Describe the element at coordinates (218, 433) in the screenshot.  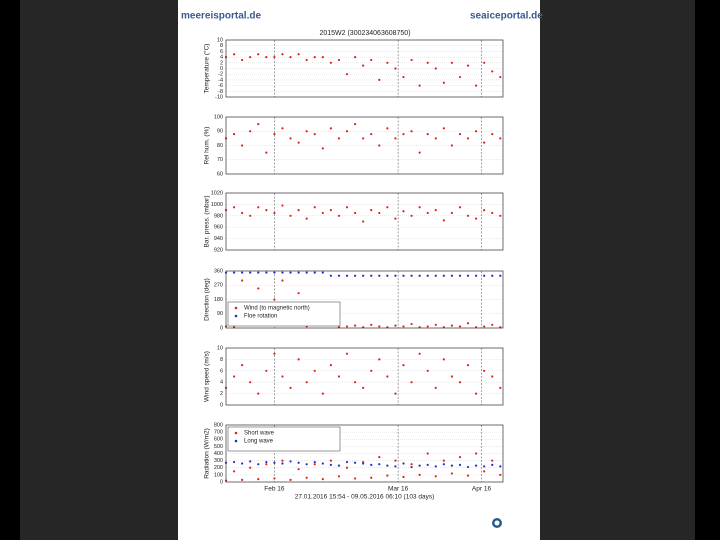
I see `y-tick-label: 700` at that location.